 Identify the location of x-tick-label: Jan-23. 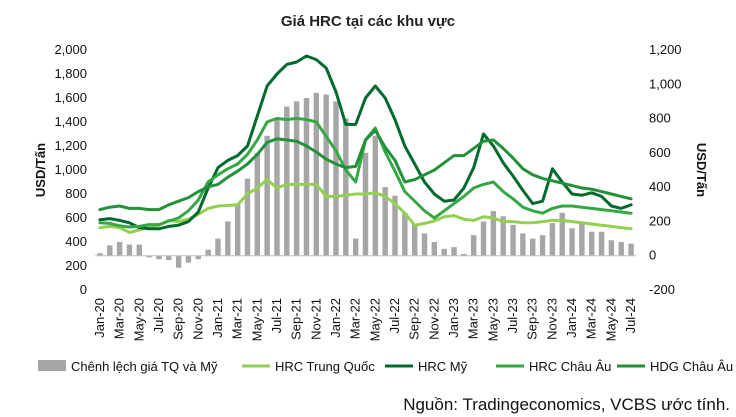
(453, 318).